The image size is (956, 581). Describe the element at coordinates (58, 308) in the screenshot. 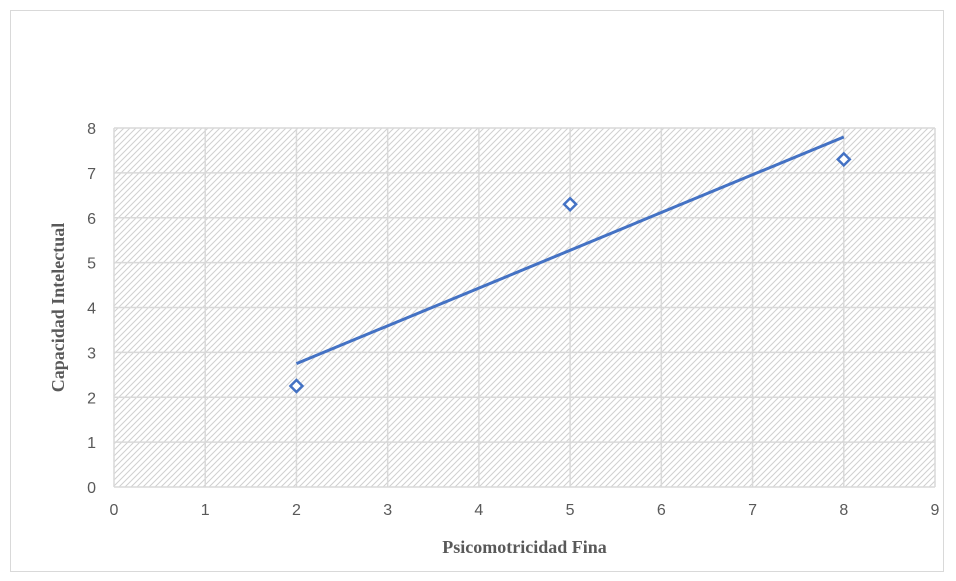

I see `y-axis-title: Capacidad Intelectual` at that location.